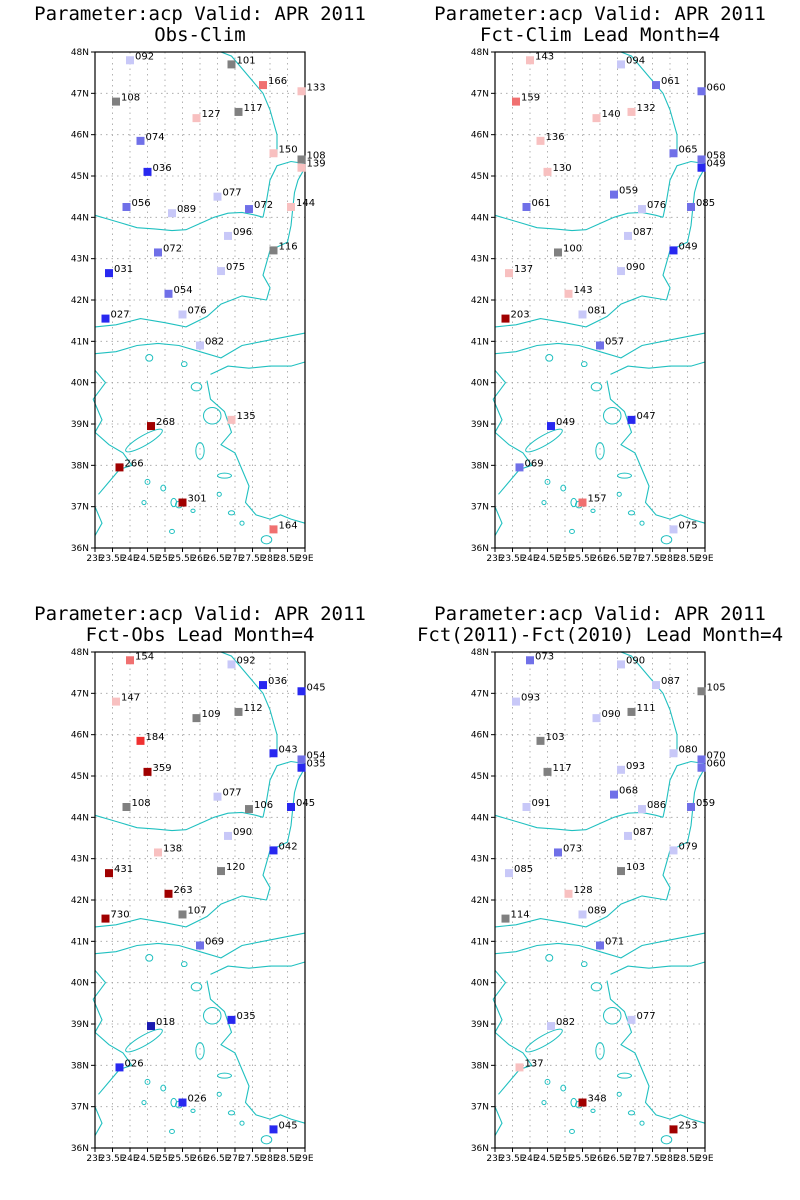  What do you see at coordinates (80, 942) in the screenshot?
I see `lat-tick-label: 41N` at bounding box center [80, 942].